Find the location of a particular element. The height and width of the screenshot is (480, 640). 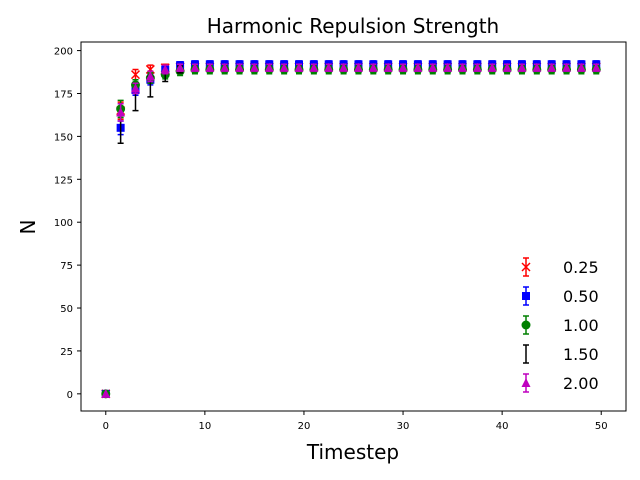

chart-title: Harmonic Repulsion Strength is located at coordinates (353, 26).